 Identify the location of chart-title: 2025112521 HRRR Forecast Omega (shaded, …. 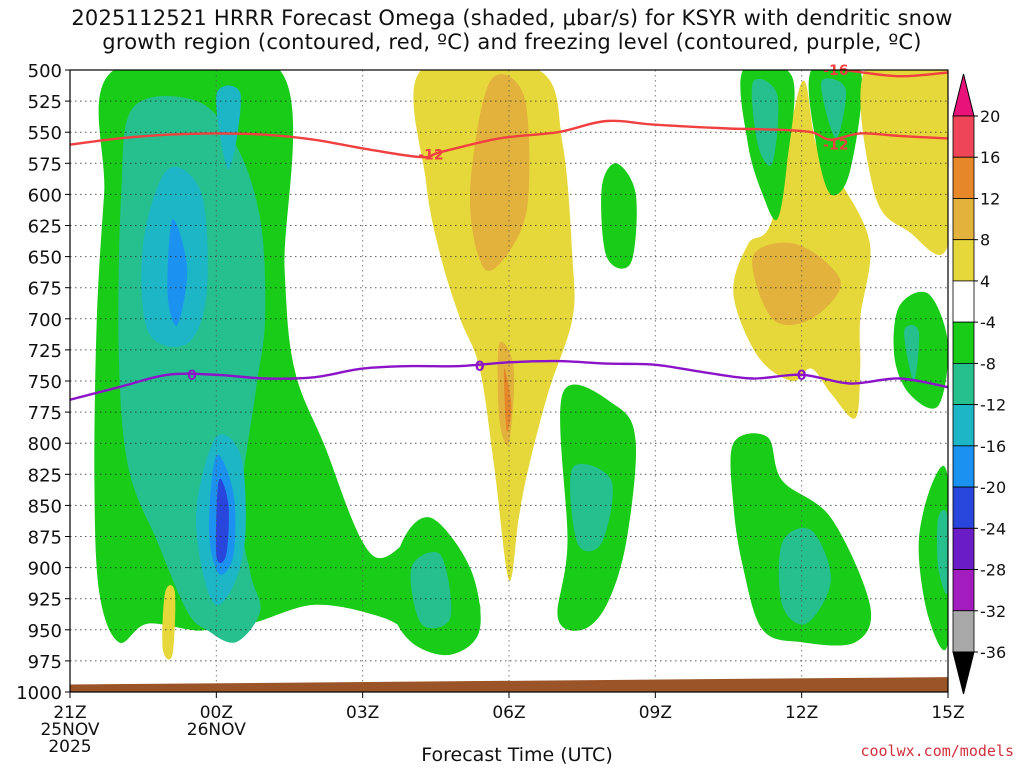
(512, 30).